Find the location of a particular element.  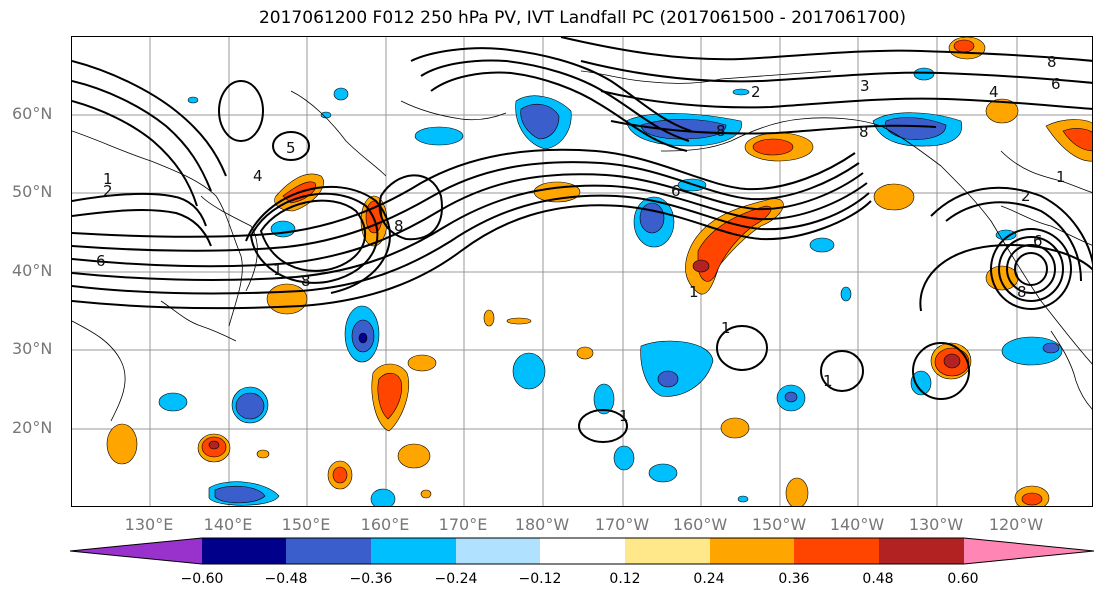

lon-label-150e: 150°E is located at coordinates (306, 524).